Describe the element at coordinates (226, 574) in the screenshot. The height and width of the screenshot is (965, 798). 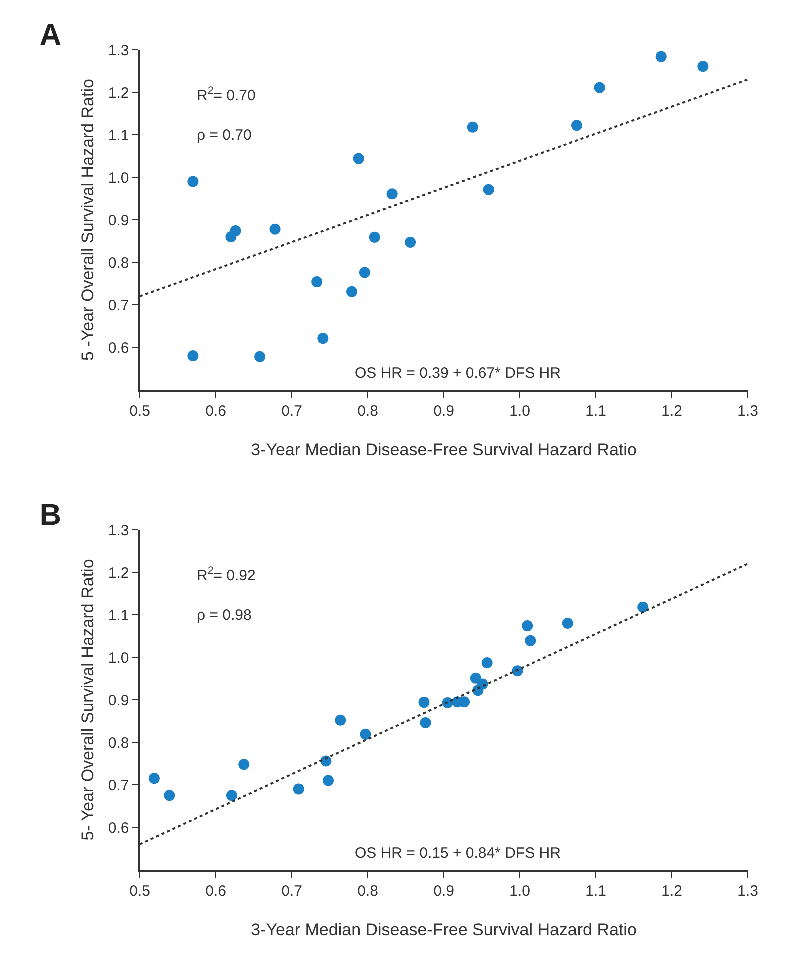
I see `annotation: R$^{2}$= 0.92` at that location.